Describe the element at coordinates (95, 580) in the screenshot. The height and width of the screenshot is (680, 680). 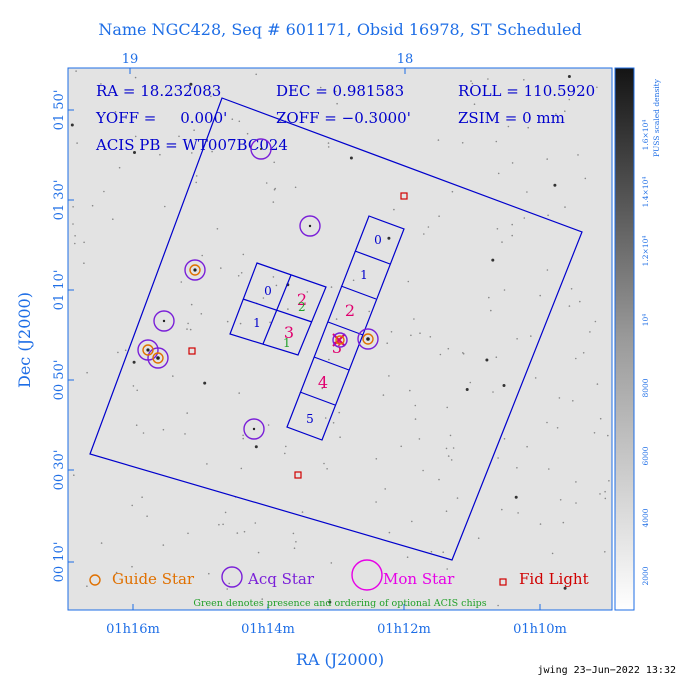
I see `guide-star-legend-icon` at that location.